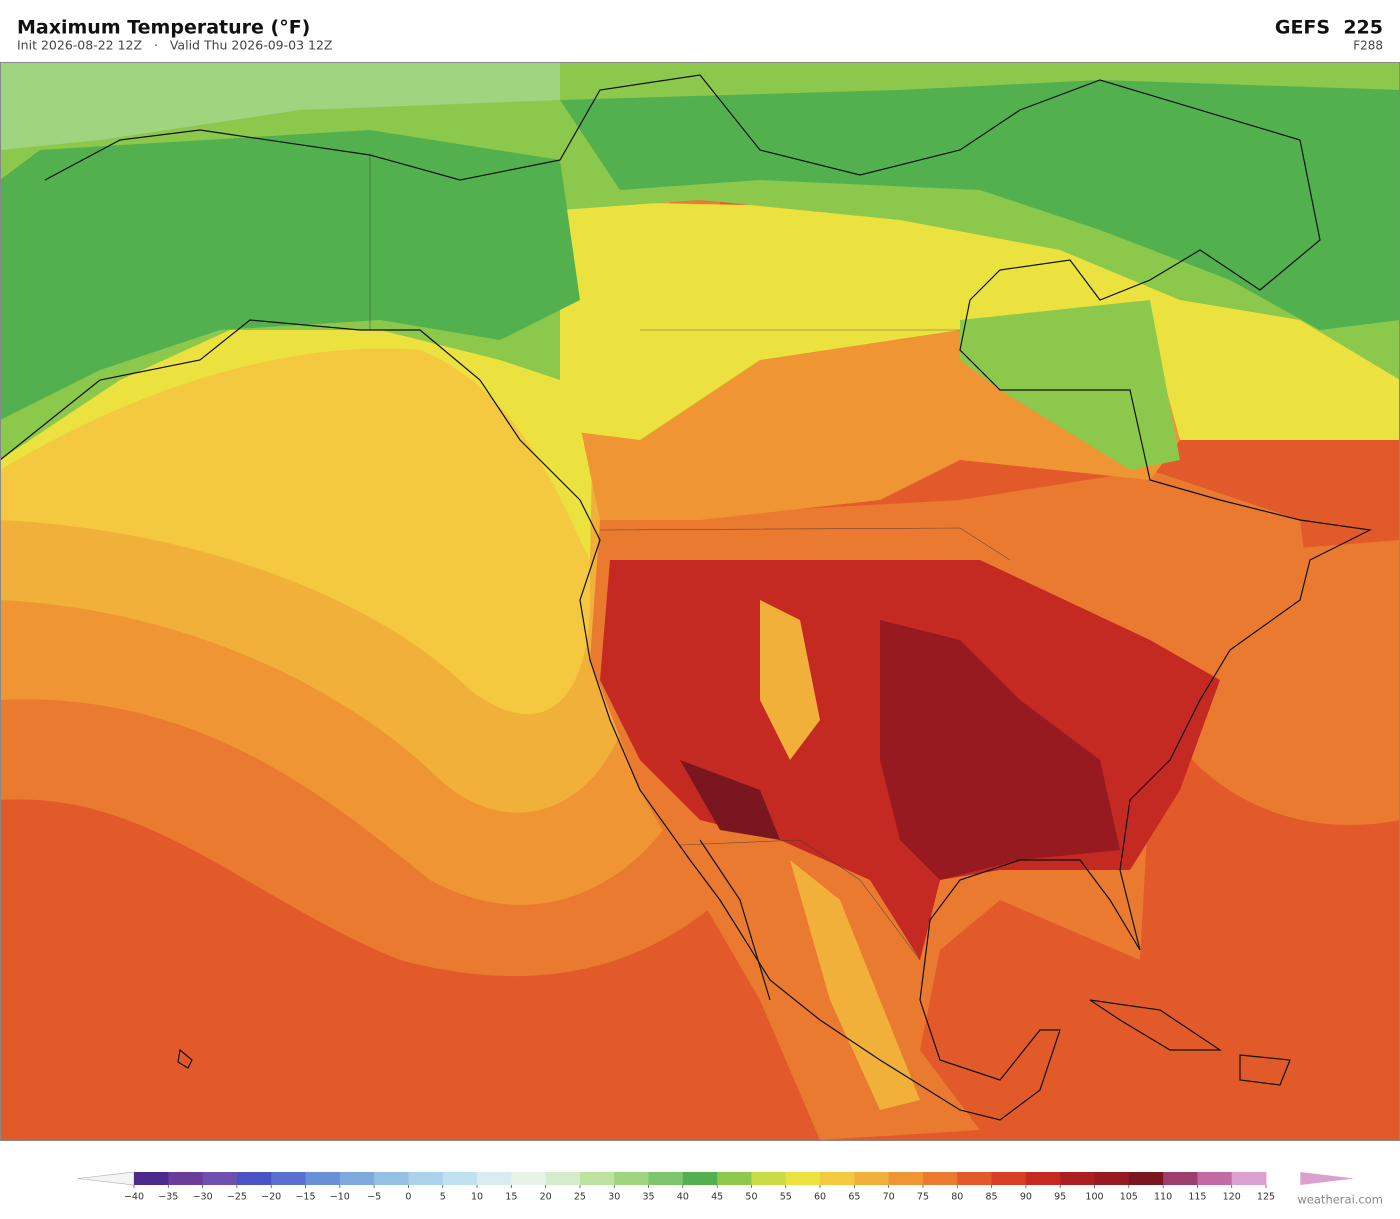  Describe the element at coordinates (1266, 1197) in the screenshot. I see `colorbar-tick-label: 125` at that location.